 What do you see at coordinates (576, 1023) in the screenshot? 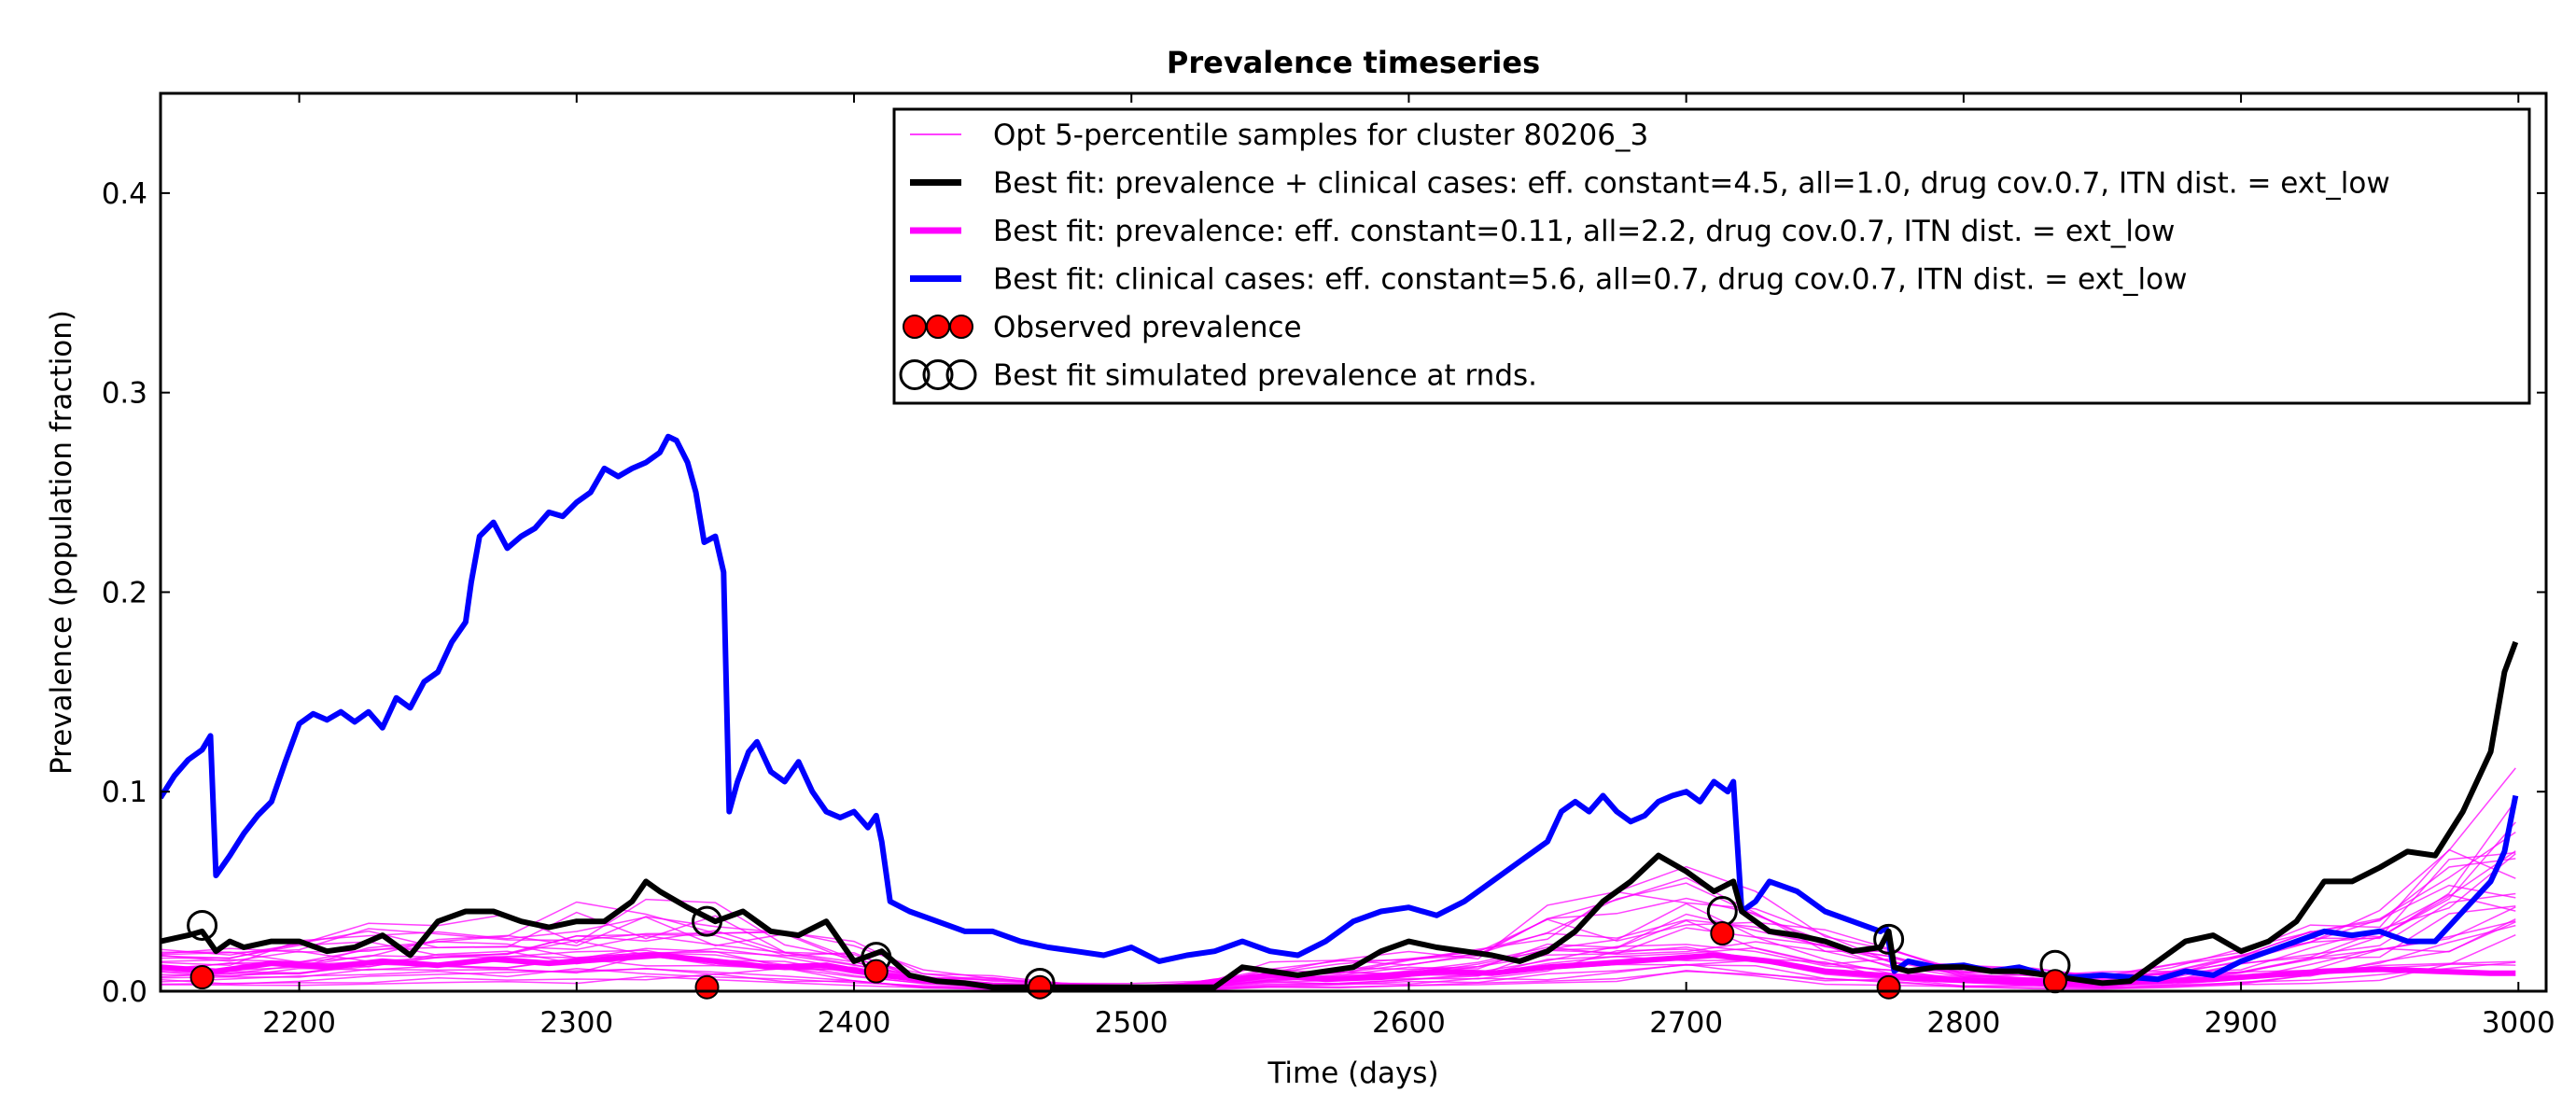
I see `x-tick-label: 2300` at bounding box center [576, 1023].